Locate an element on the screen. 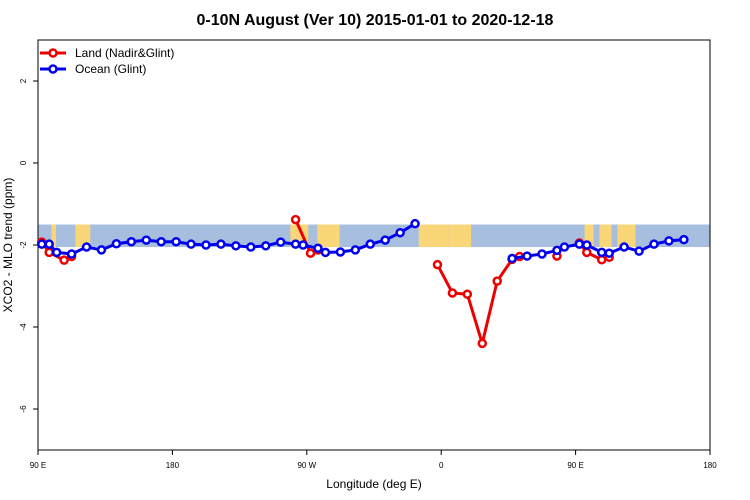 This screenshot has width=750, height=500. x-axis-title: Longitude (deg E) is located at coordinates (373, 484).